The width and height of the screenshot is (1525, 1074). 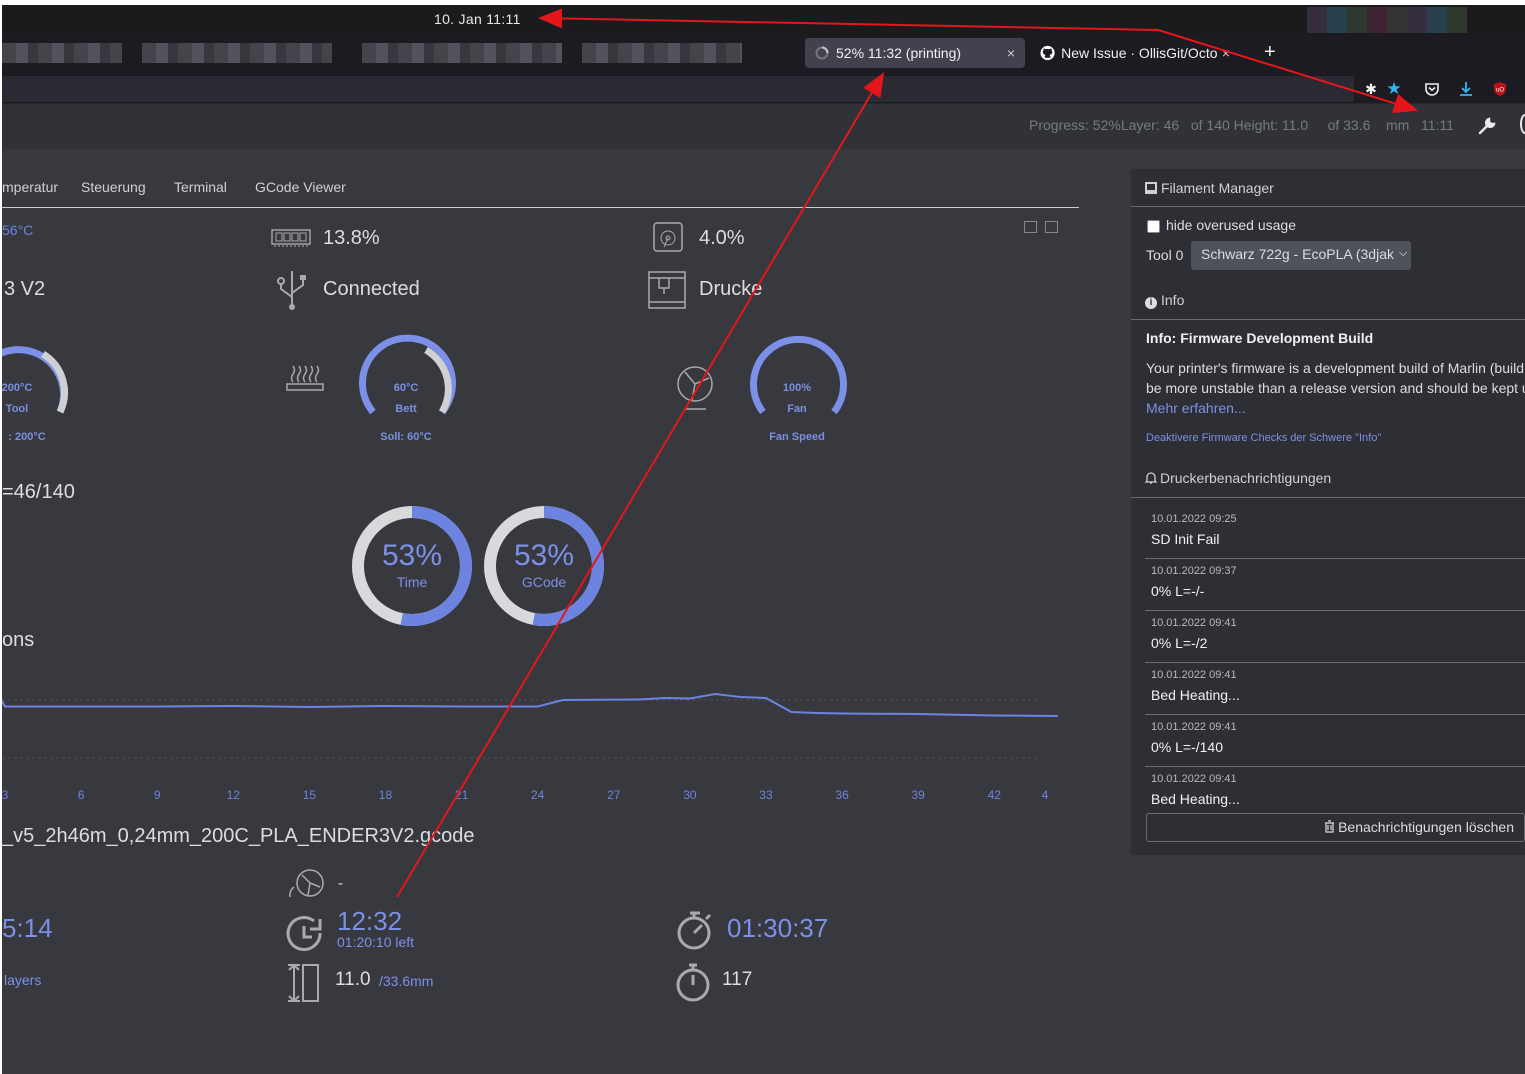 What do you see at coordinates (1335, 827) in the screenshot?
I see `clear-notifications-button: Benachrichtigungen löschen` at bounding box center [1335, 827].